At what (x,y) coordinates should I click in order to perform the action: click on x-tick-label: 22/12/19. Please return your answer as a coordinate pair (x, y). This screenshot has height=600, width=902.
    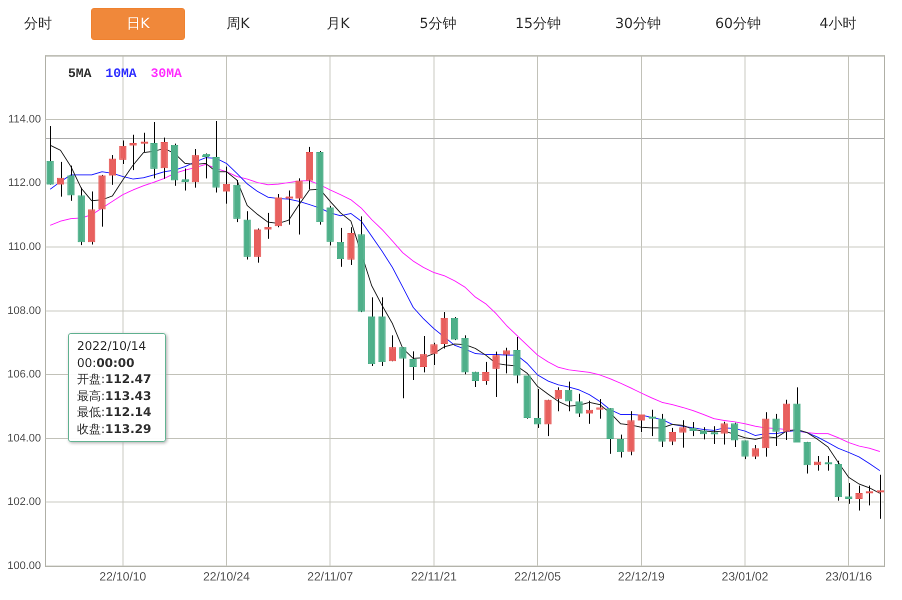
    Looking at the image, I should click on (641, 577).